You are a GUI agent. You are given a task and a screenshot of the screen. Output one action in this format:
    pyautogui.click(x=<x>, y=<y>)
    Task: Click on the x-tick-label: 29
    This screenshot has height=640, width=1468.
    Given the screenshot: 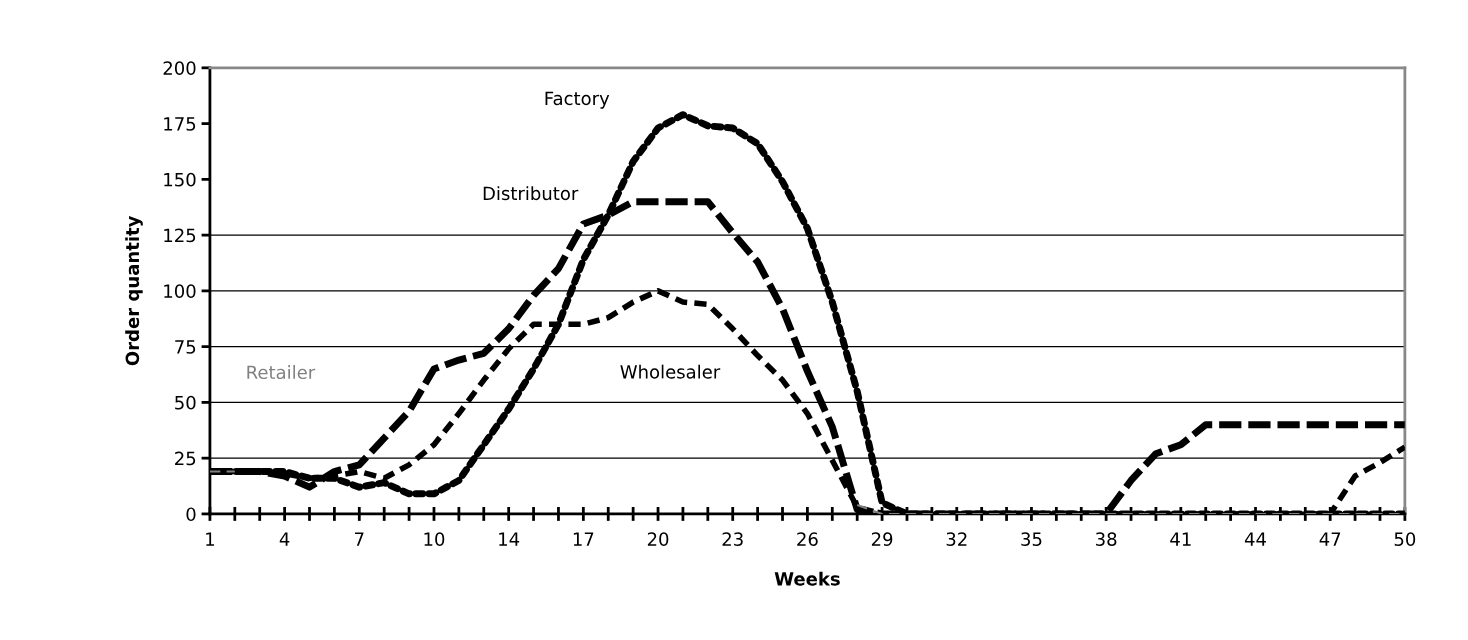 What is the action you would take?
    pyautogui.click(x=882, y=539)
    